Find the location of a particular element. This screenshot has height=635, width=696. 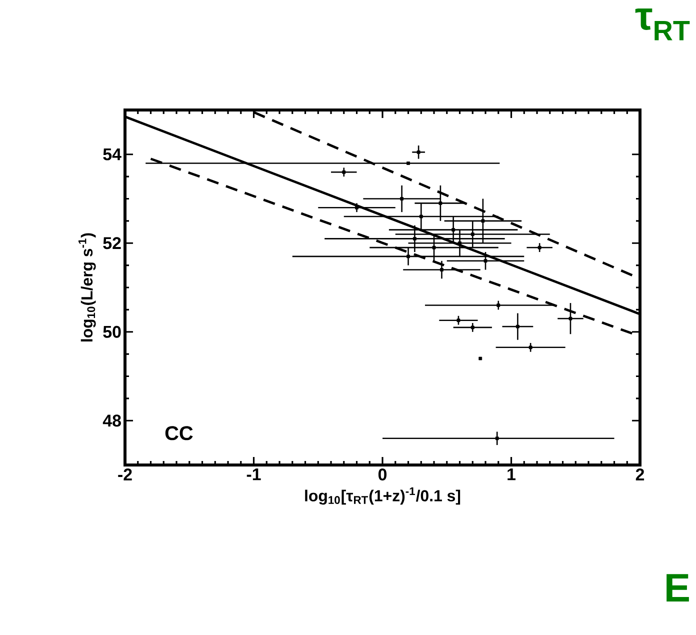

x-tick-label: 2 is located at coordinates (640, 474).